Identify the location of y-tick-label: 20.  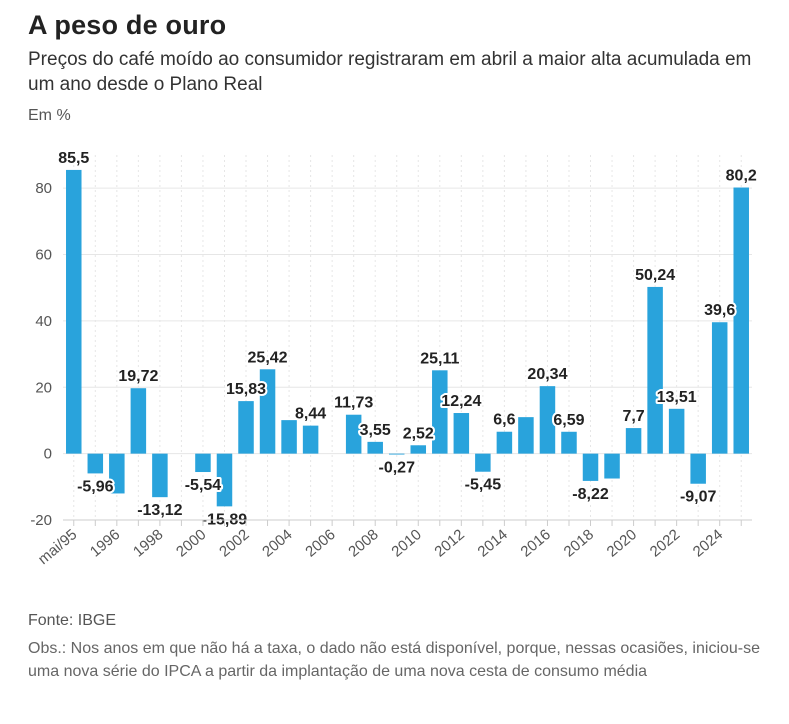
(43, 387).